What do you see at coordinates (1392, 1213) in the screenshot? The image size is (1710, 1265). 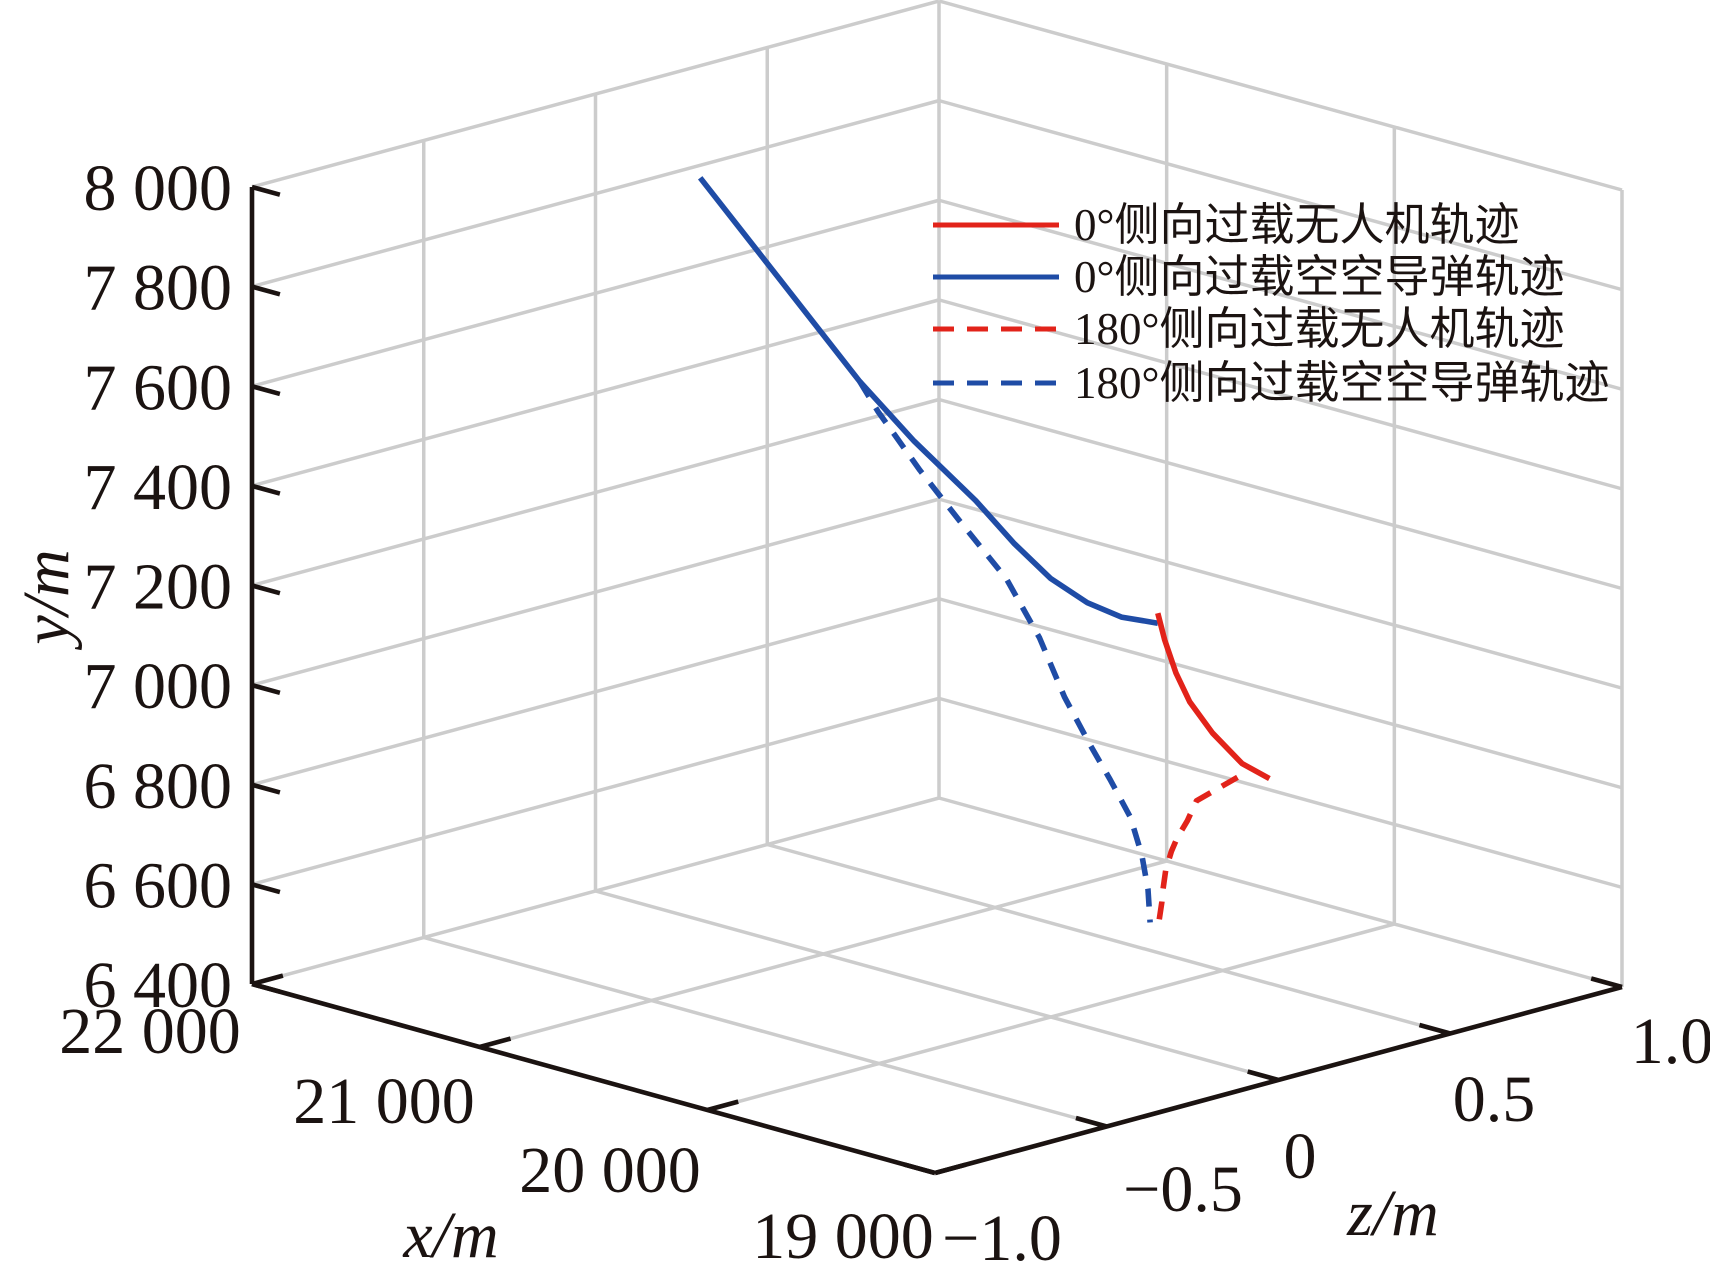 I see `z-axis-title: z/m` at bounding box center [1392, 1213].